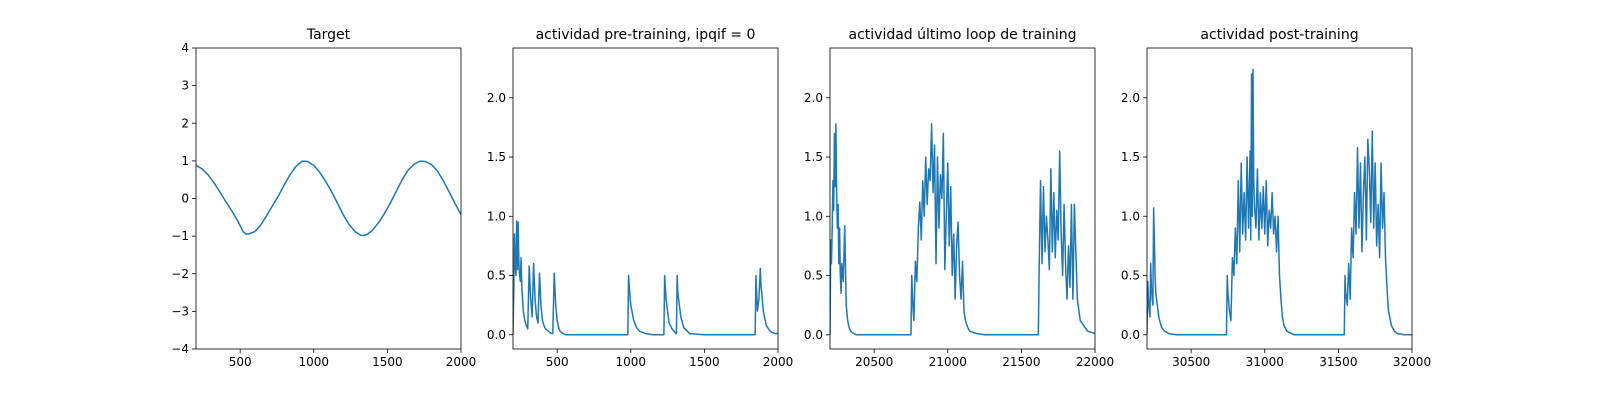 The height and width of the screenshot is (400, 1600). I want to click on x-tick-label: 31000, so click(1265, 362).